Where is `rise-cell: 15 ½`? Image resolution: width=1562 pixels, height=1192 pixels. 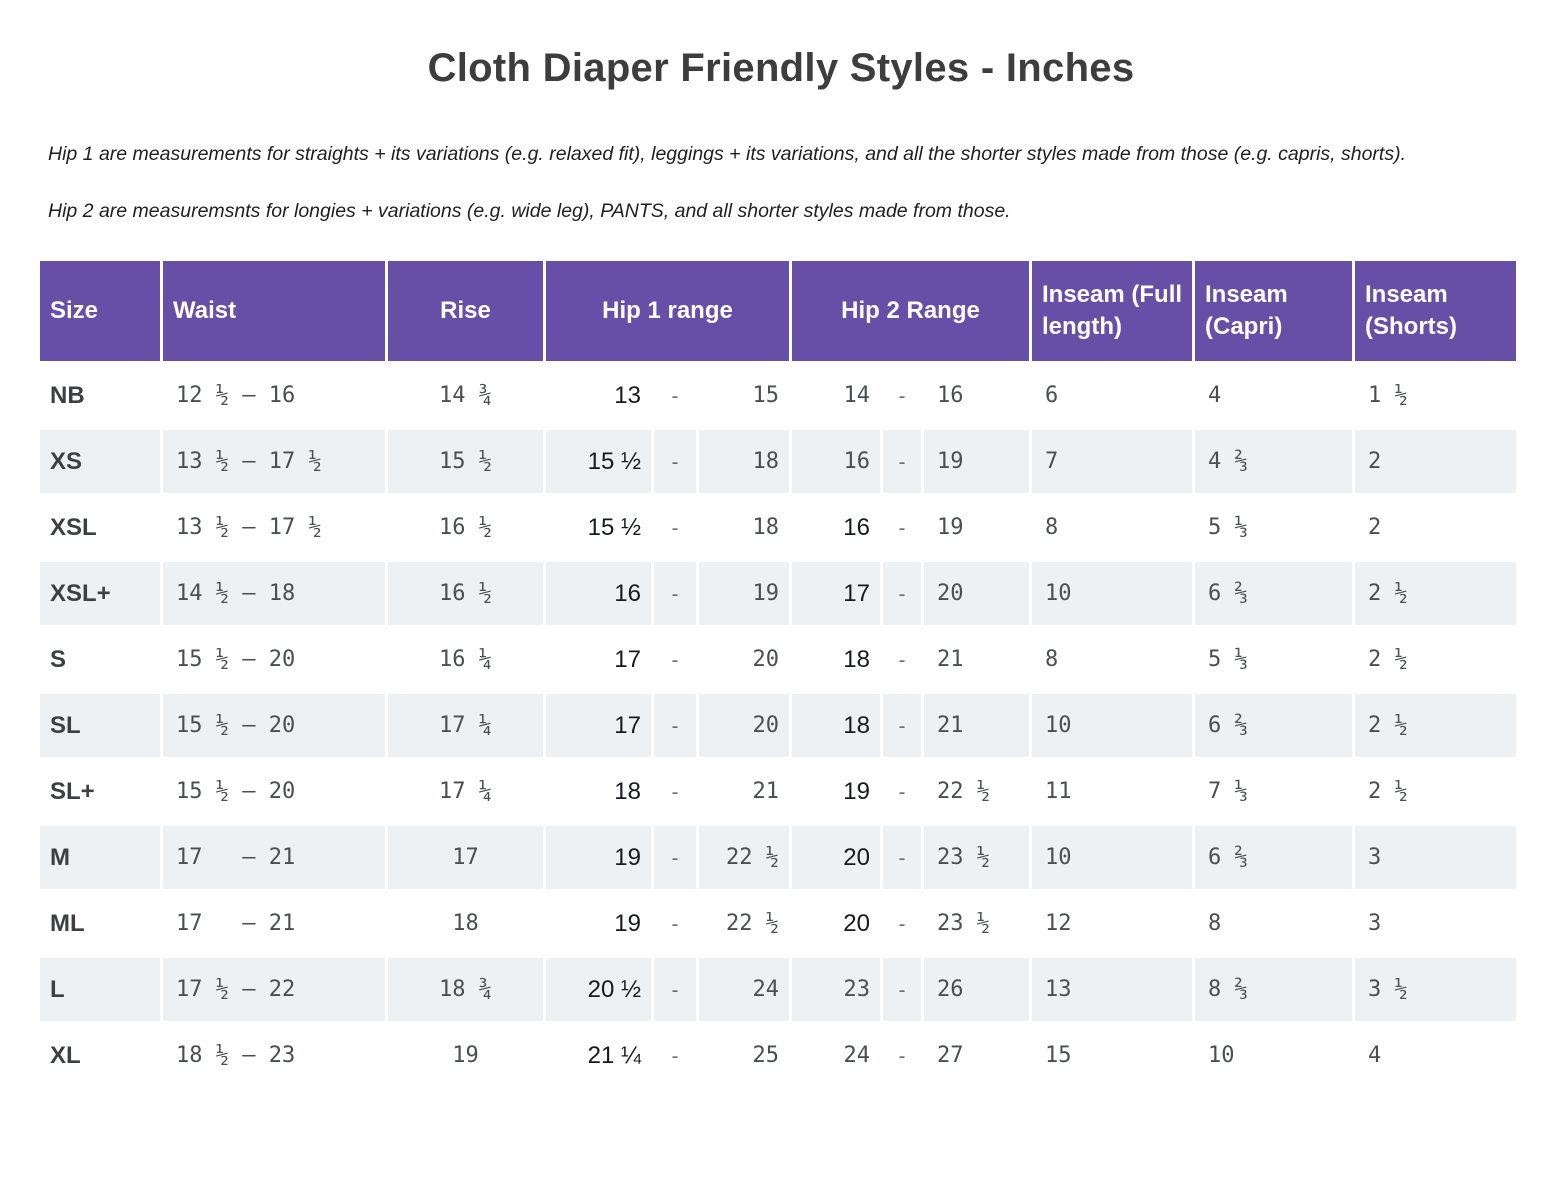
rise-cell: 15 ½ is located at coordinates (465, 462).